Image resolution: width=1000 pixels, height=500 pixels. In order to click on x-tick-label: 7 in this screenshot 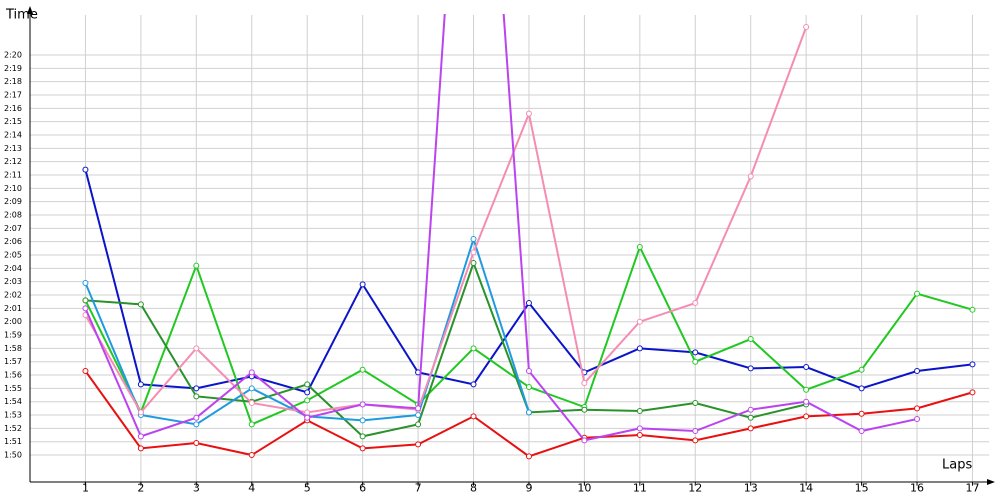, I will do `click(418, 488)`.